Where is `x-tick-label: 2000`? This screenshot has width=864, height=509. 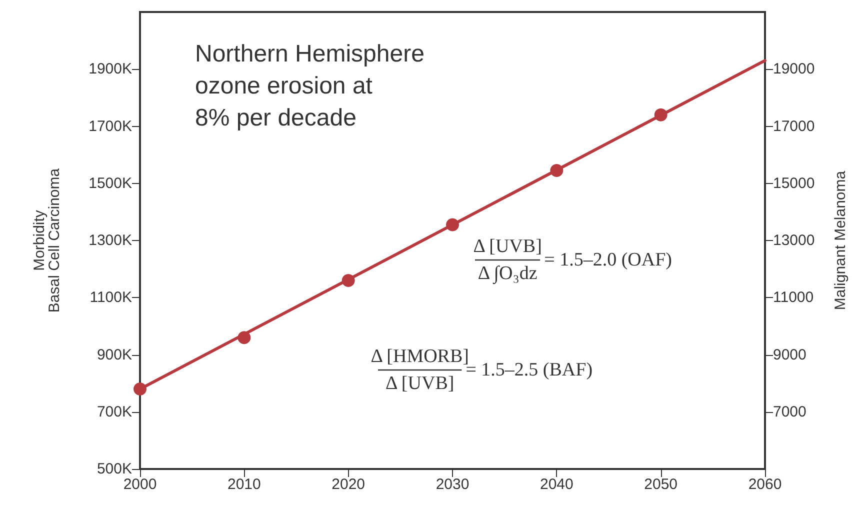
x-tick-label: 2000 is located at coordinates (140, 484).